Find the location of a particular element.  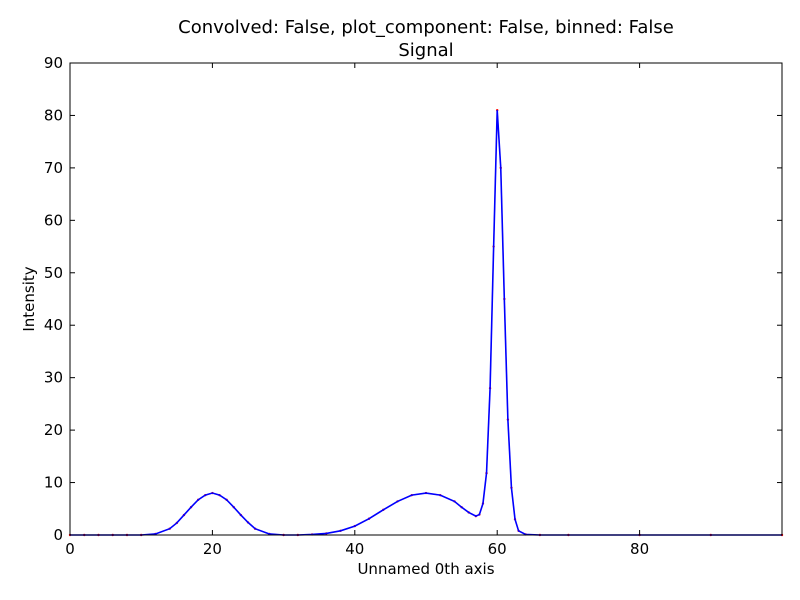

x-axis-label: Unnamed 0th axis is located at coordinates (425, 569).